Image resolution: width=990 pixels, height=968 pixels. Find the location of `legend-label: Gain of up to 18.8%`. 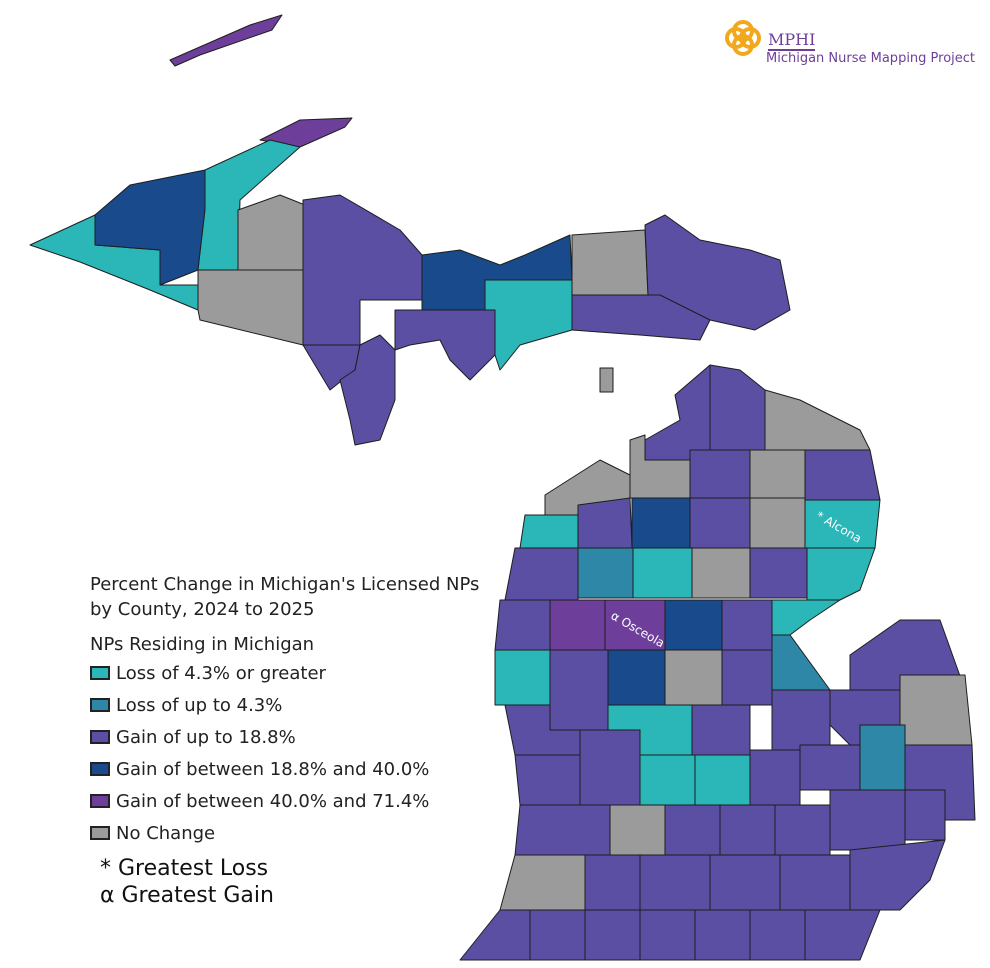

legend-label: Gain of up to 18.8% is located at coordinates (206, 737).